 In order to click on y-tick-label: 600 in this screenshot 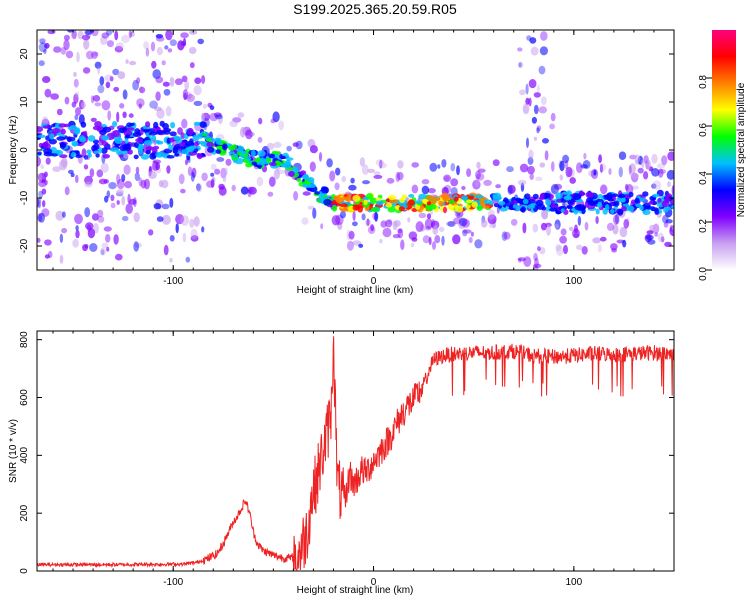, I will do `click(24, 397)`.